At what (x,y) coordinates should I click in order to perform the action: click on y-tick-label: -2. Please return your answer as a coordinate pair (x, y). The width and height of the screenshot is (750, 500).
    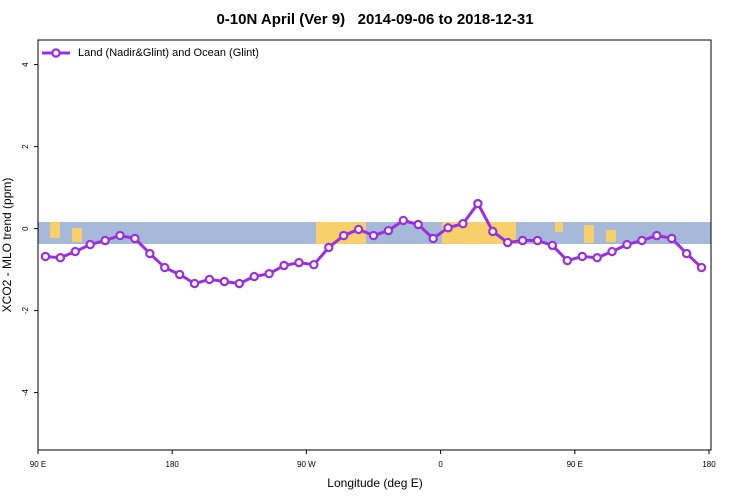
    Looking at the image, I should click on (25, 310).